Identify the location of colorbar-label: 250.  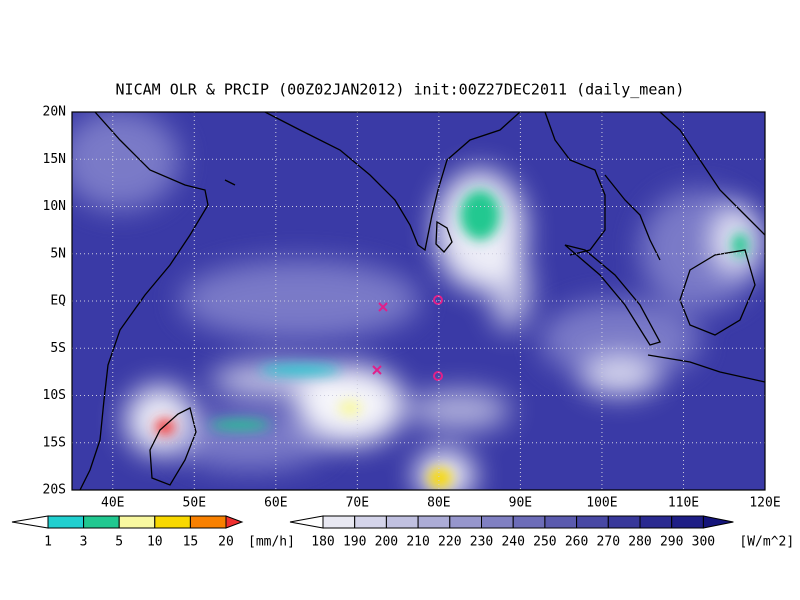
(544, 542).